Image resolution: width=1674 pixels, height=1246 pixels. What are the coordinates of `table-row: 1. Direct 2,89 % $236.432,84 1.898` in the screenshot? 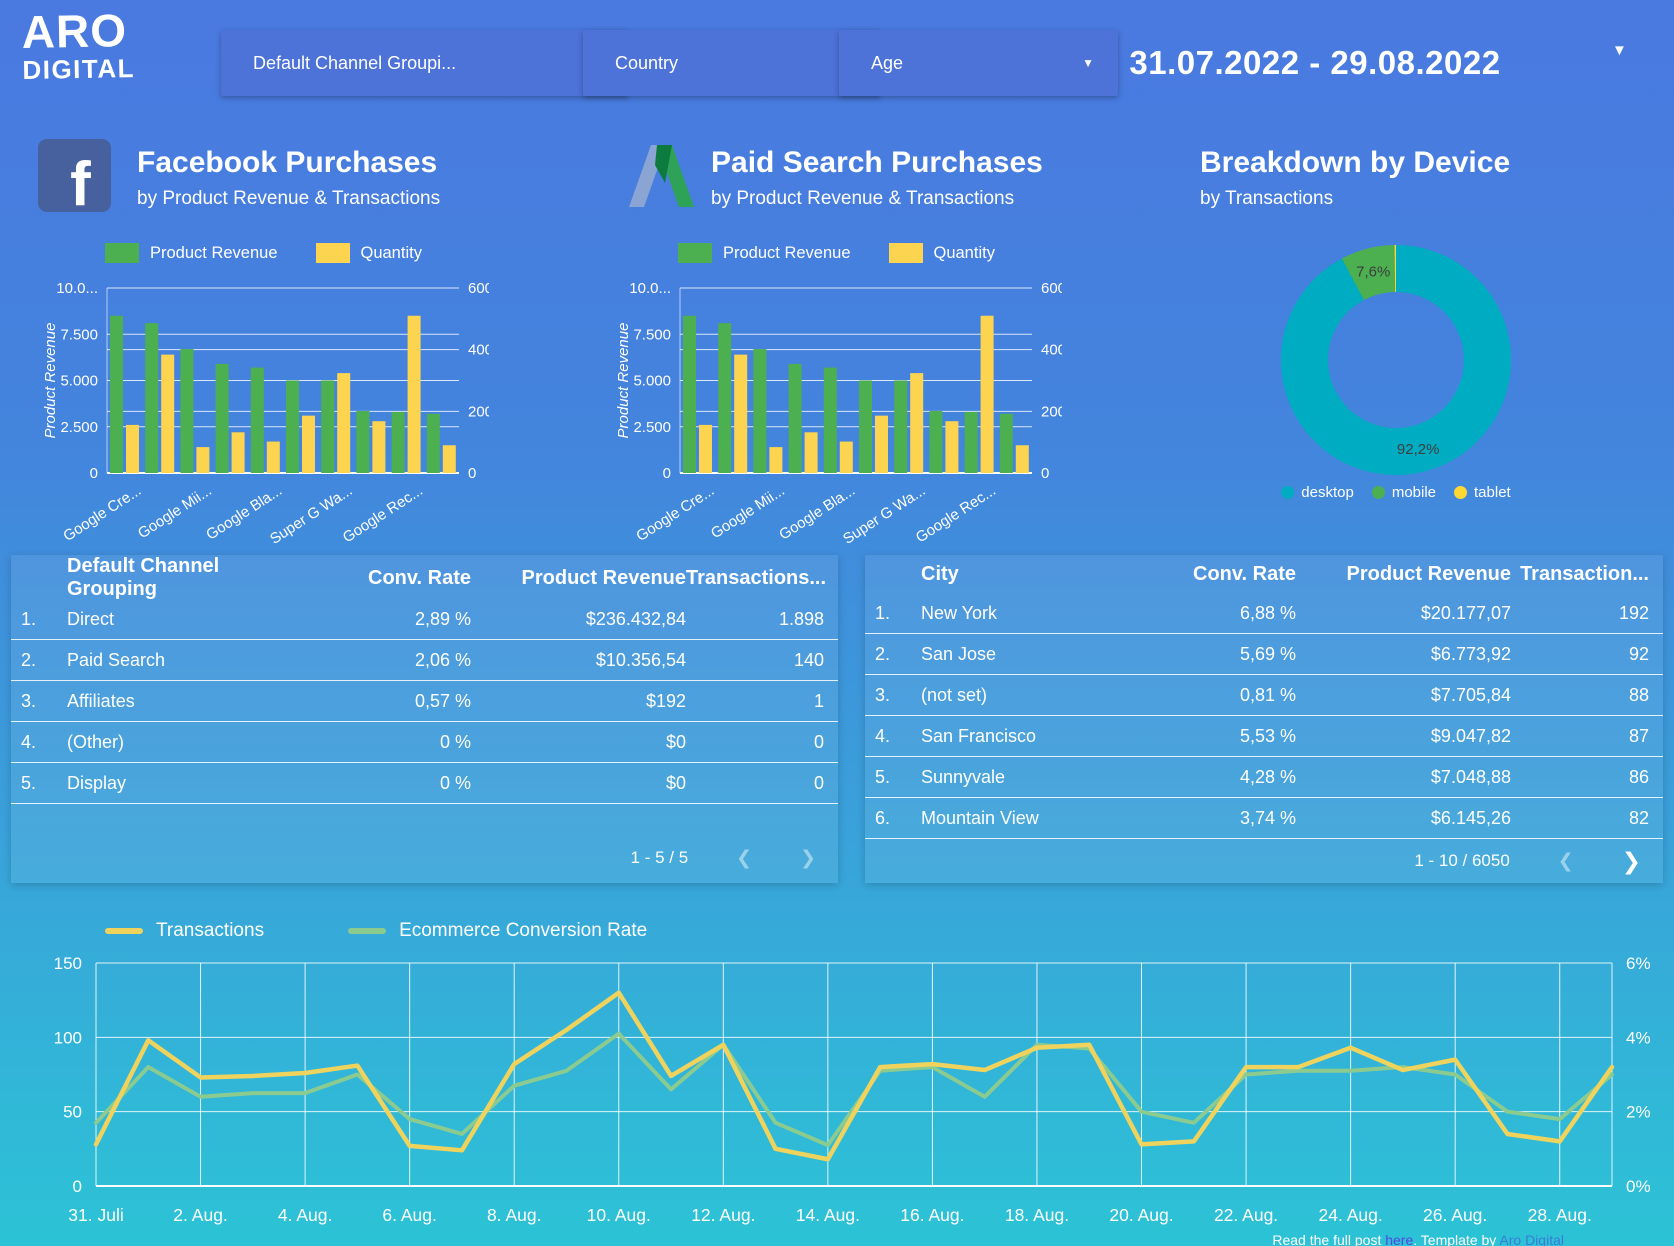 It's located at (424, 619).